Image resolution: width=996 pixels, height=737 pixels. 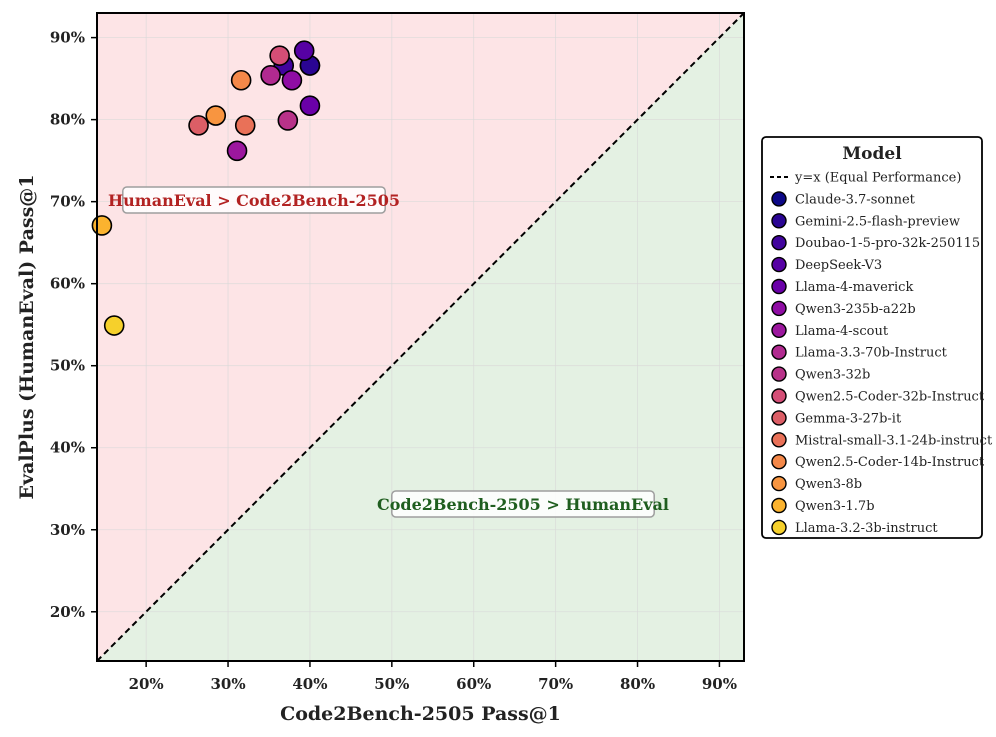 I want to click on y-tick-label: 50%, so click(x=67, y=366).